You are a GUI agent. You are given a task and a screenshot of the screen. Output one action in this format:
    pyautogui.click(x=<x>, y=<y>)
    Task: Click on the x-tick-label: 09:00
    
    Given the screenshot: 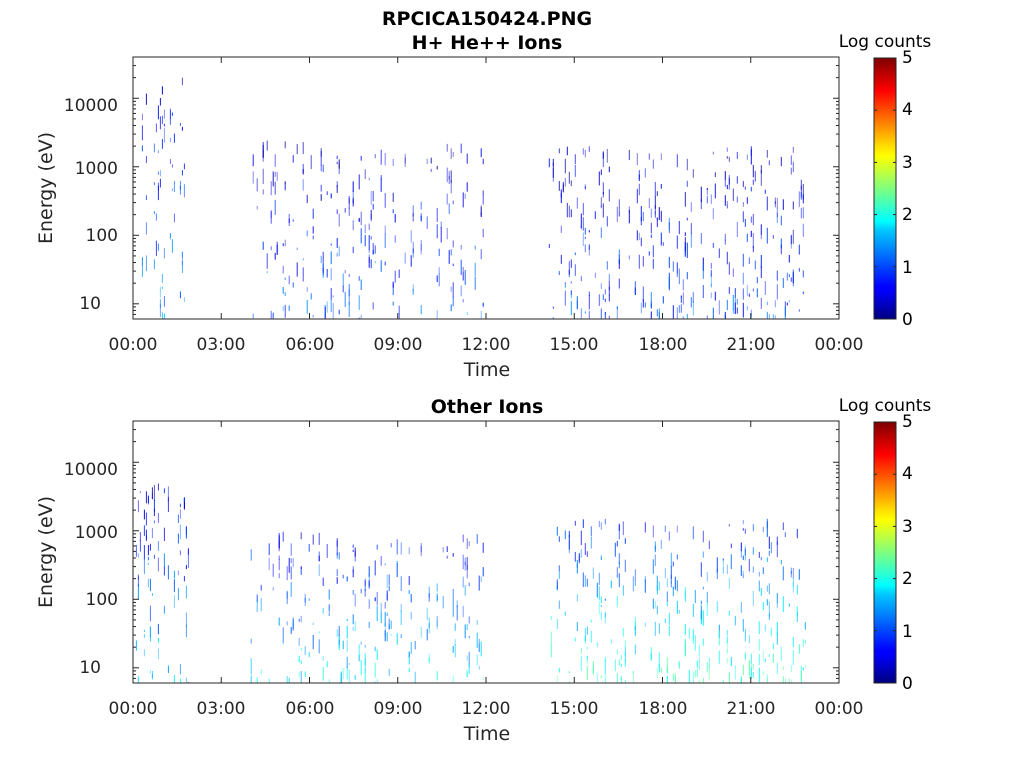 What is the action you would take?
    pyautogui.click(x=398, y=709)
    